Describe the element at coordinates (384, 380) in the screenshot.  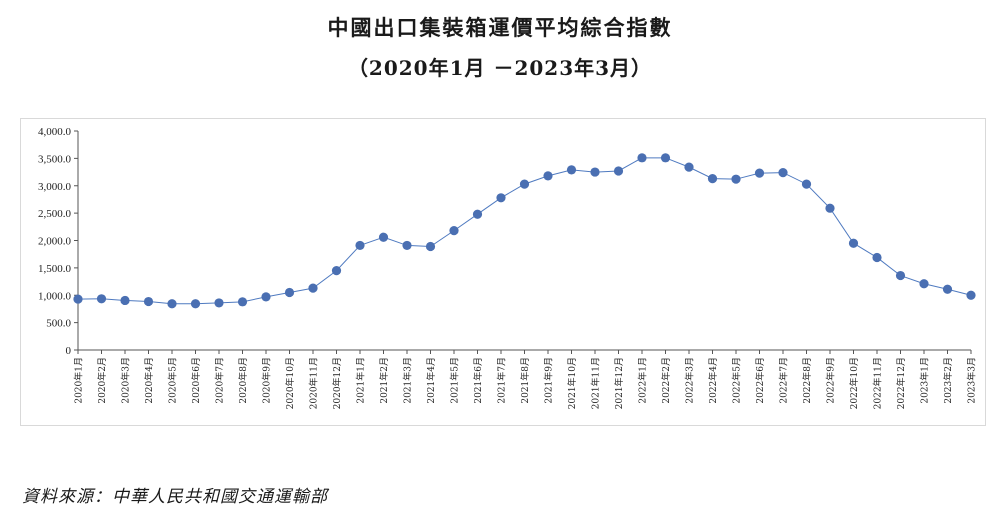
I see `x-tick-label: 2021年2月` at that location.